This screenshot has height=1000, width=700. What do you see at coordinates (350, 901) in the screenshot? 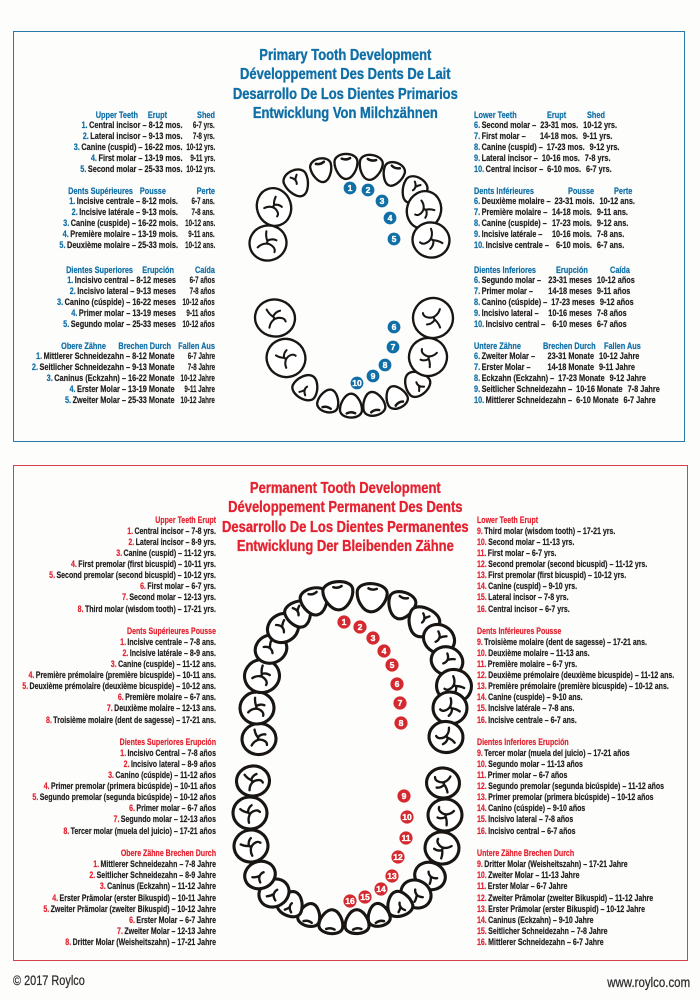
I see `svg-text: 16` at bounding box center [350, 901].